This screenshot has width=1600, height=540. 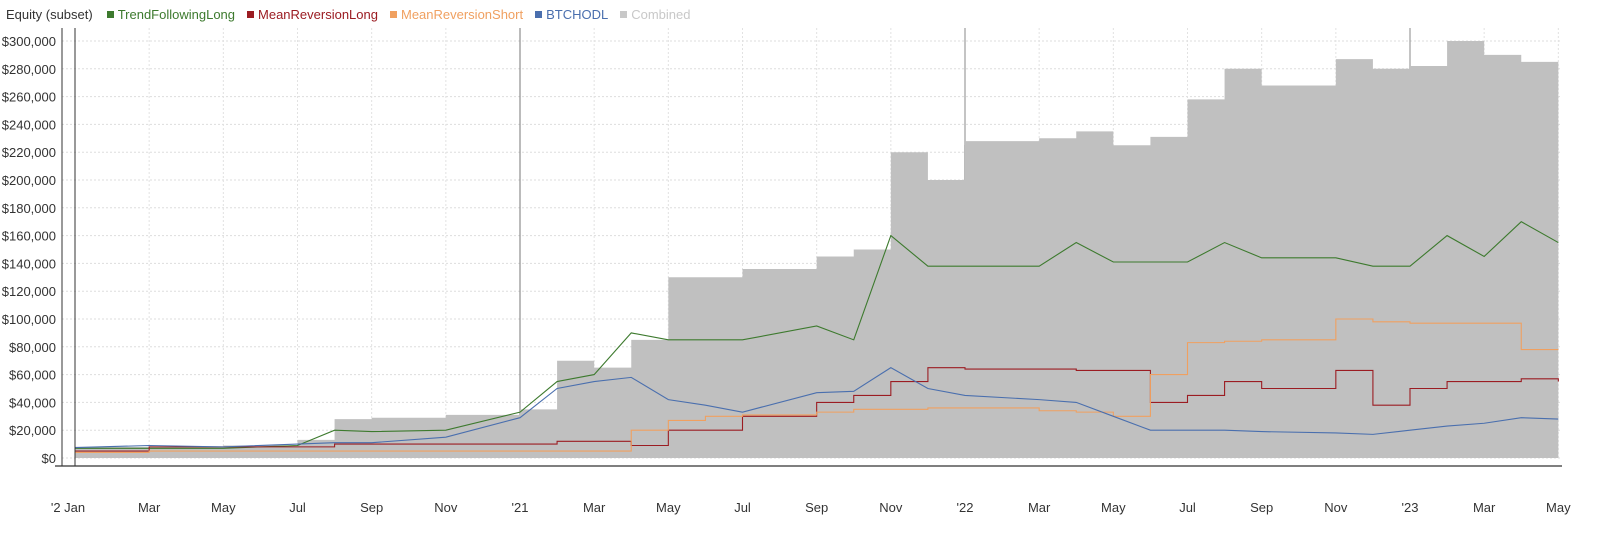 I want to click on y-tick-label: $220,000, so click(x=29, y=152).